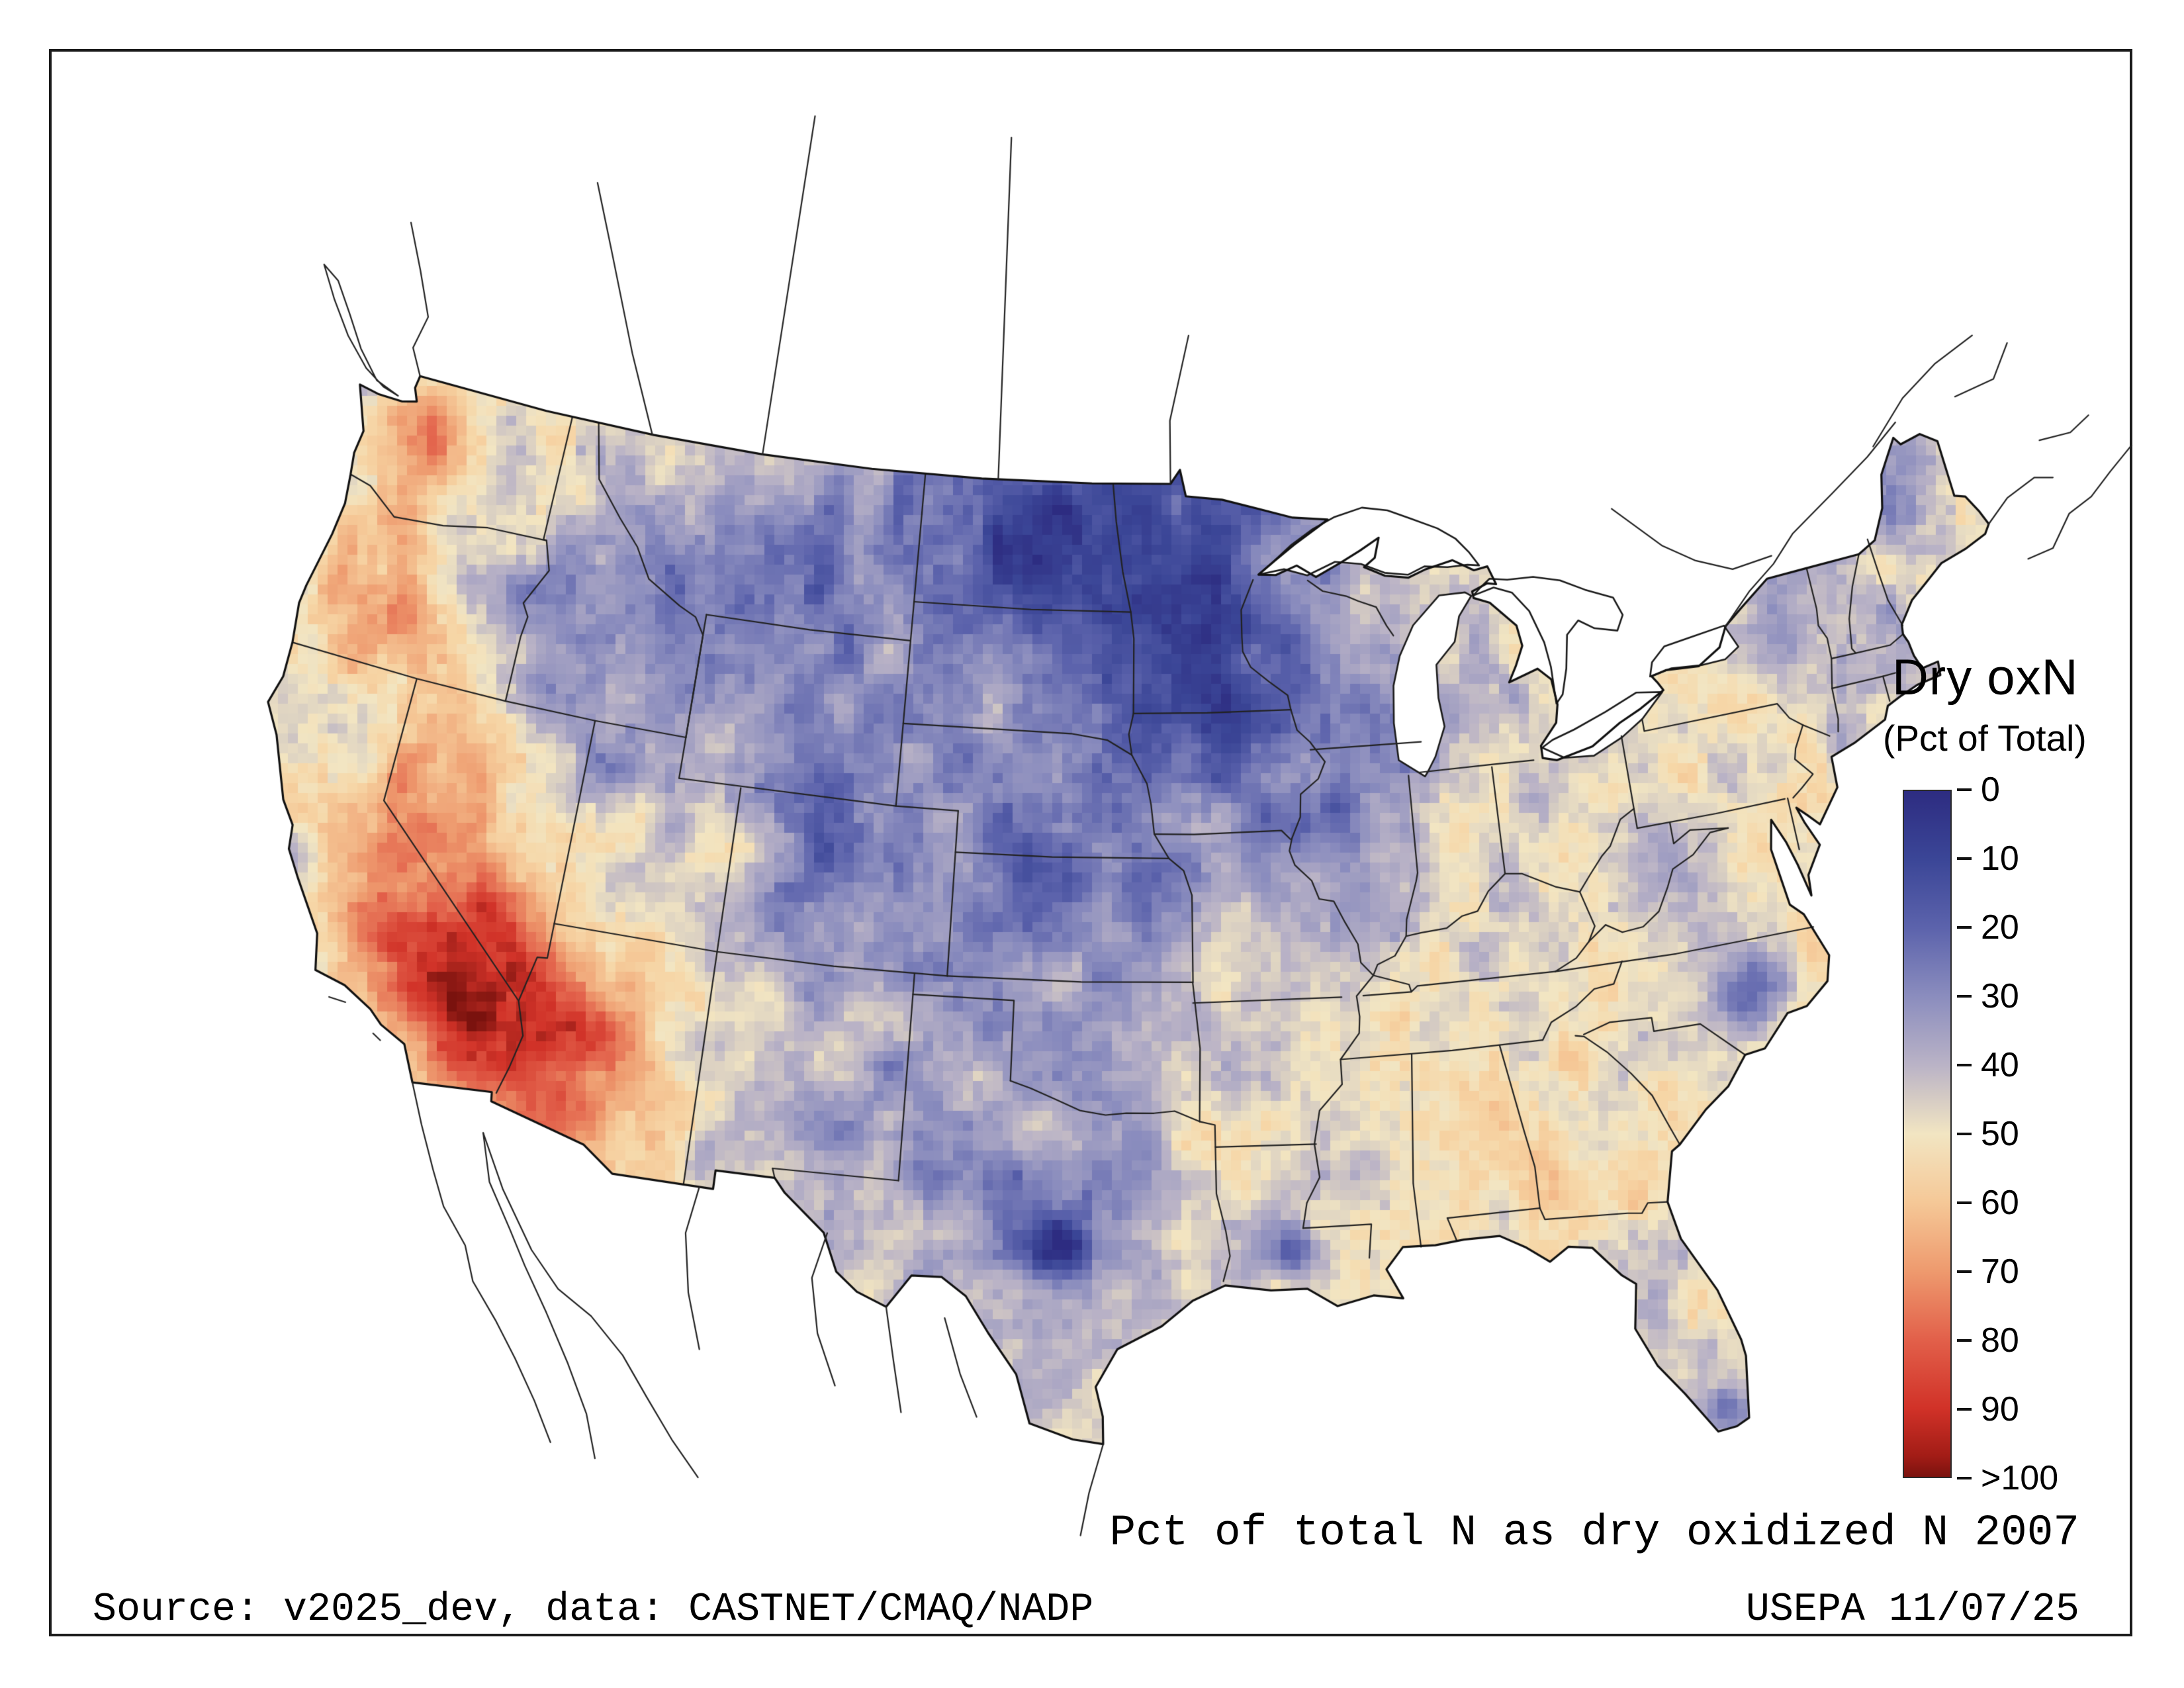 This screenshot has height=1688, width=2184. I want to click on colorbar-ticks: 0 10 20 30 40 50 60 70 80 90 >100, so click(2057, 1134).